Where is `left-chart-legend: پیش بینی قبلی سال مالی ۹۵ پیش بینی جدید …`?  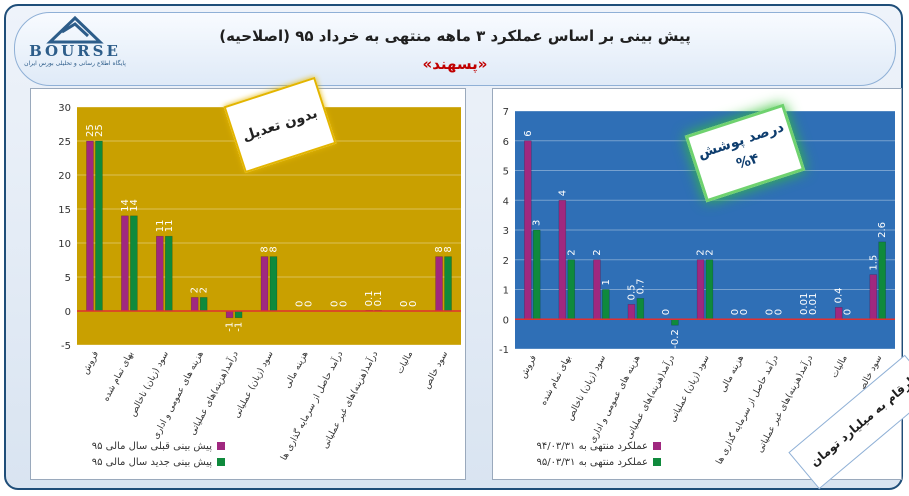 left-chart-legend: پیش بینی قبلی سال مالی ۹۵ پیش بینی جدید … is located at coordinates (158, 455).